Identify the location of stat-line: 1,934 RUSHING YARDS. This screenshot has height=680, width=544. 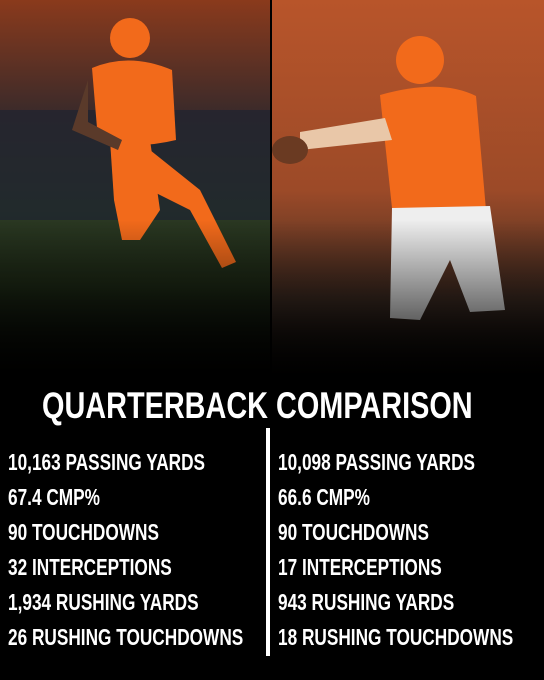
(103, 603).